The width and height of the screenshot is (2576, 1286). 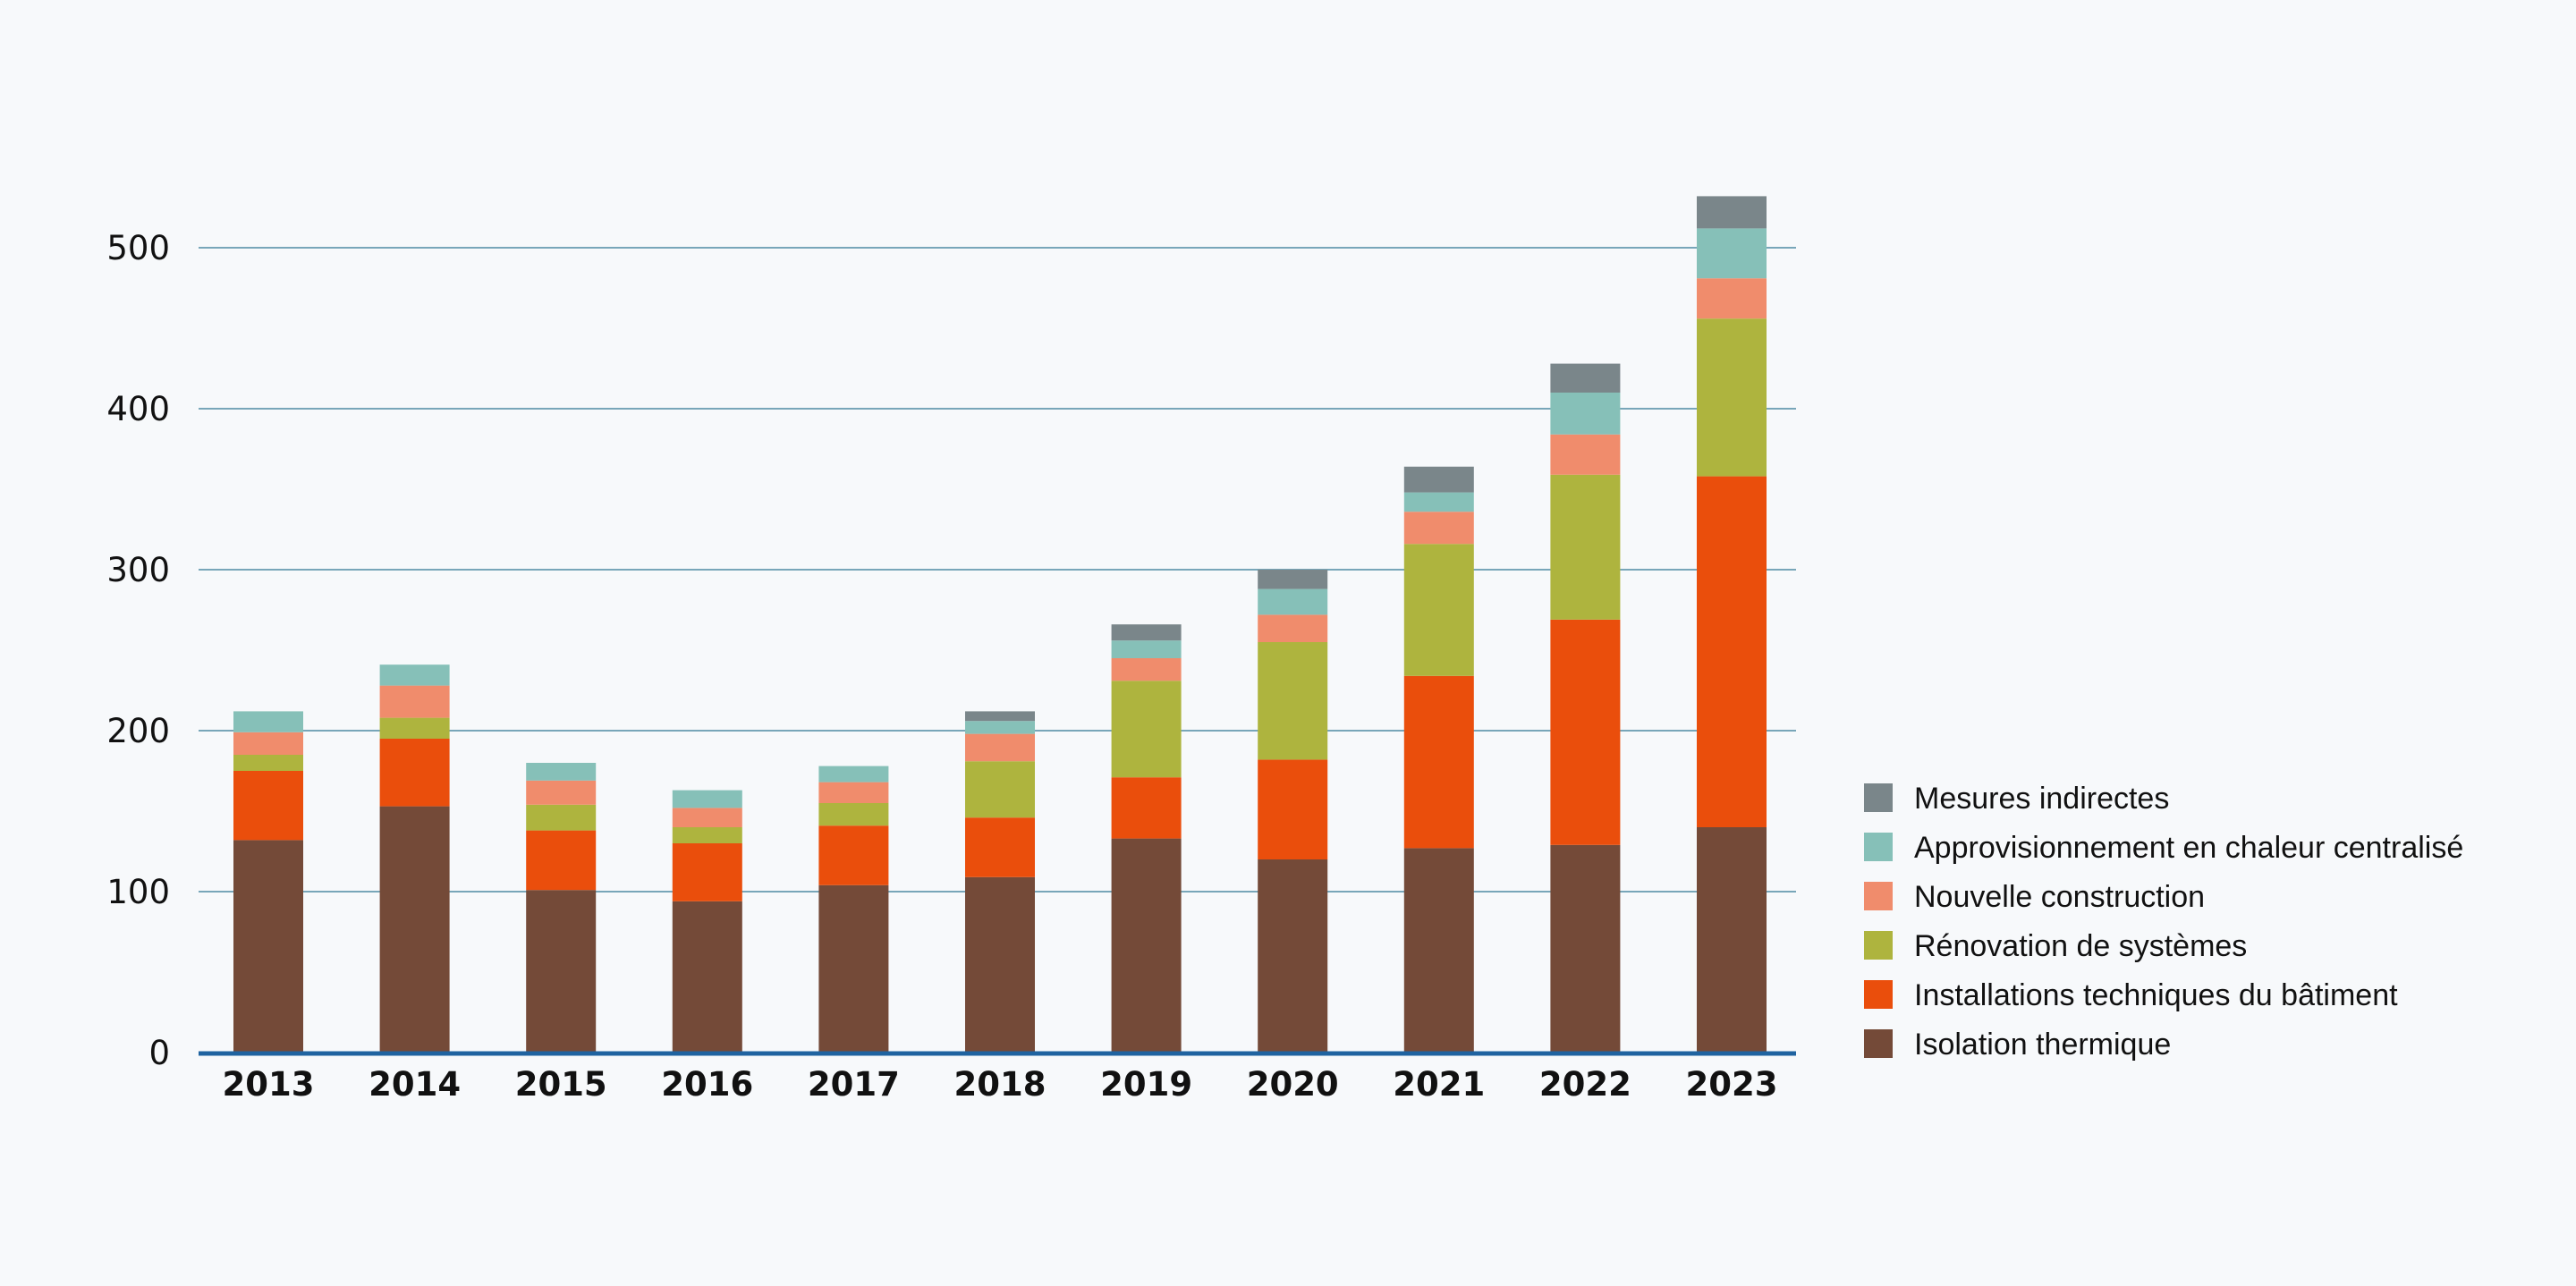 I want to click on legend-label: Isolation thermique, so click(x=2042, y=1045).